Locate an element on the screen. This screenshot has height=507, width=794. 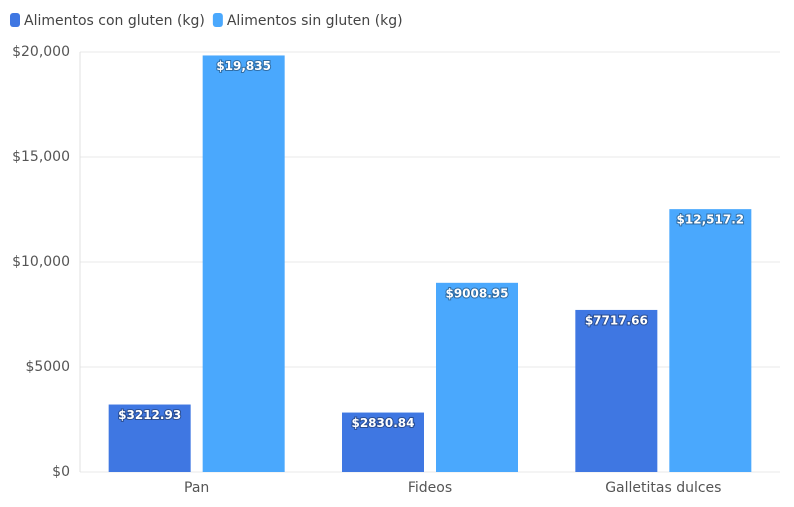
value-label: $3212.93 is located at coordinates (149, 415).